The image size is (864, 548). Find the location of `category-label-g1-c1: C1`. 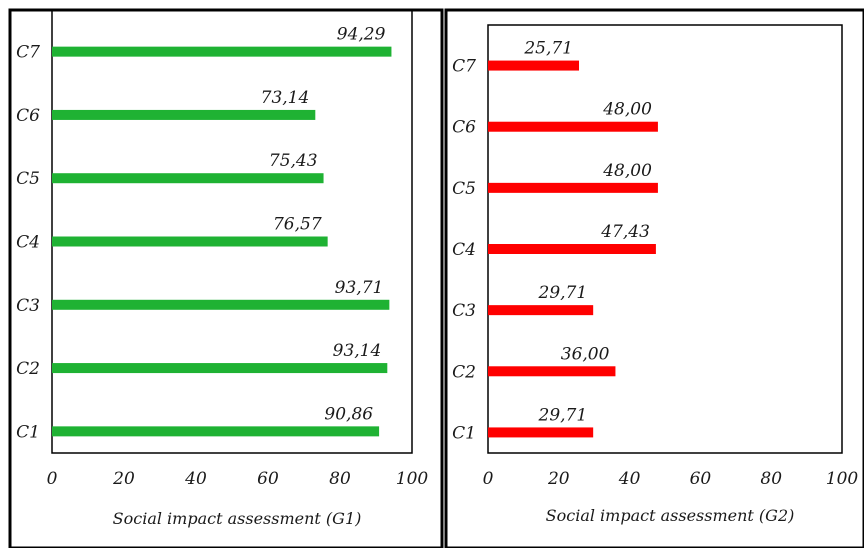

category-label-g1-c1: C1 is located at coordinates (28, 432).